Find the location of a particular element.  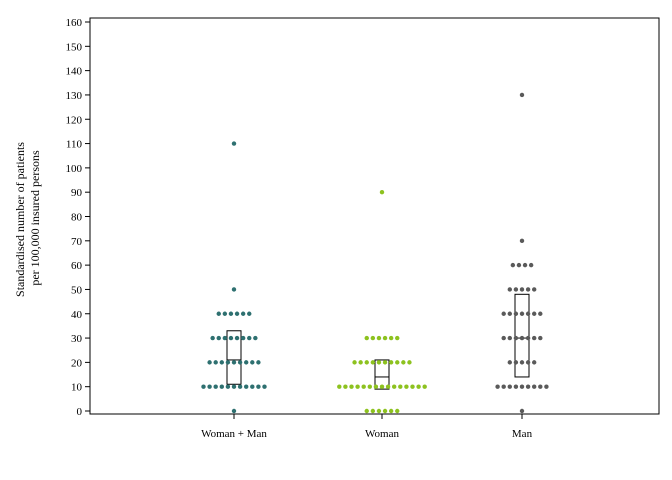

y-axis: 0 10 20 30 40 50 60 70 80 90 100 110 120 130 140 150 160 is located at coordinates (78, 217).